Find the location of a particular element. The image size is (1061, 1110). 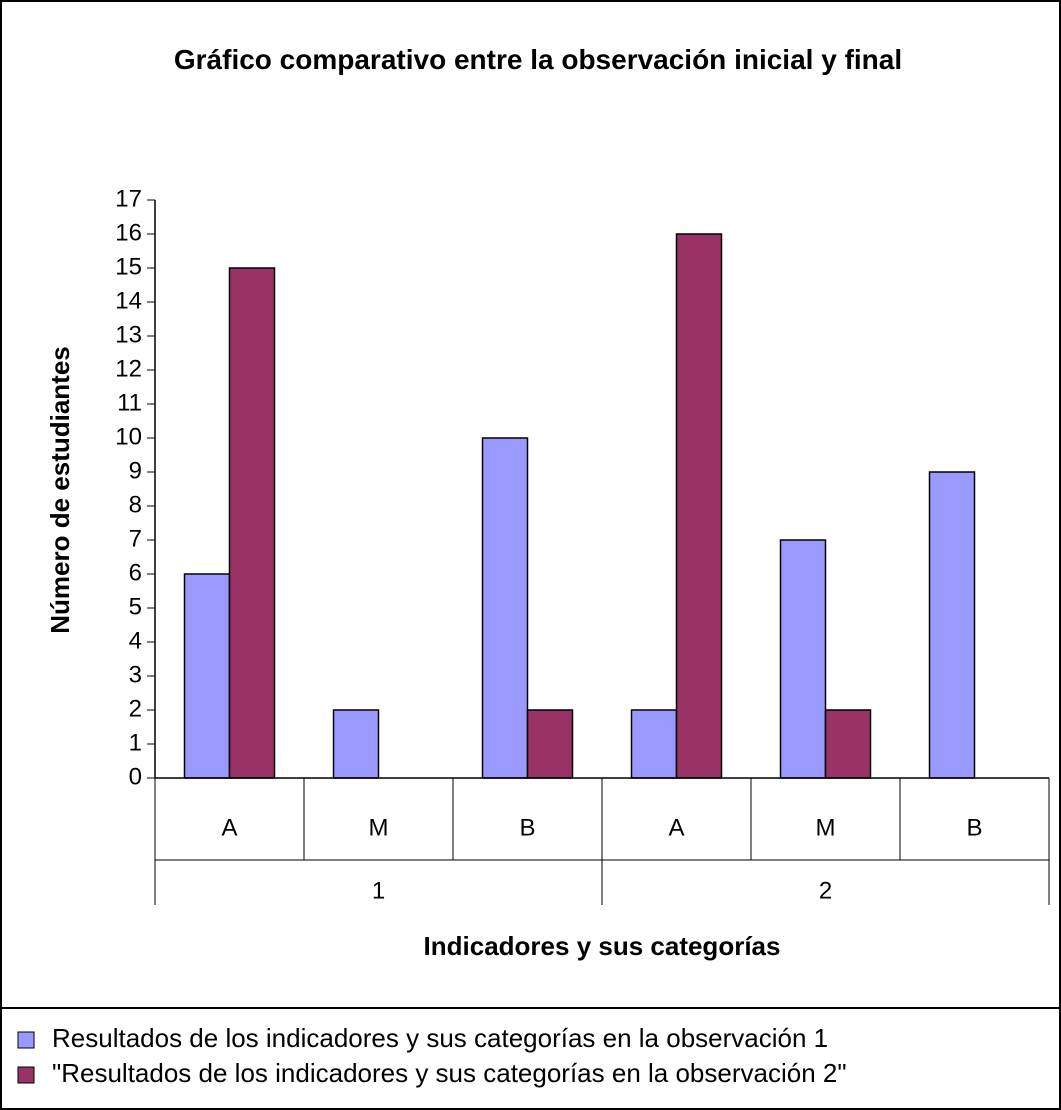

group-label: 2 is located at coordinates (825, 890).